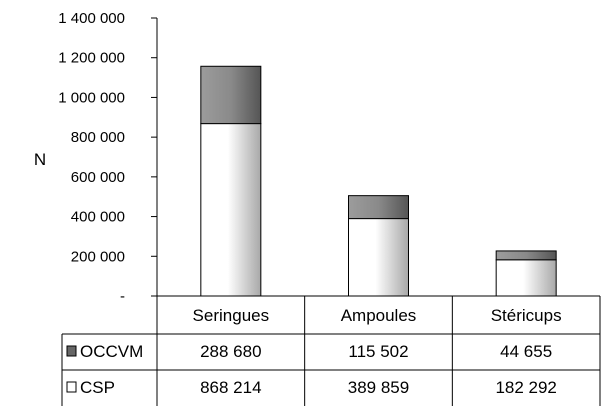 The width and height of the screenshot is (605, 406). I want to click on y-axis-title: N, so click(40, 159).